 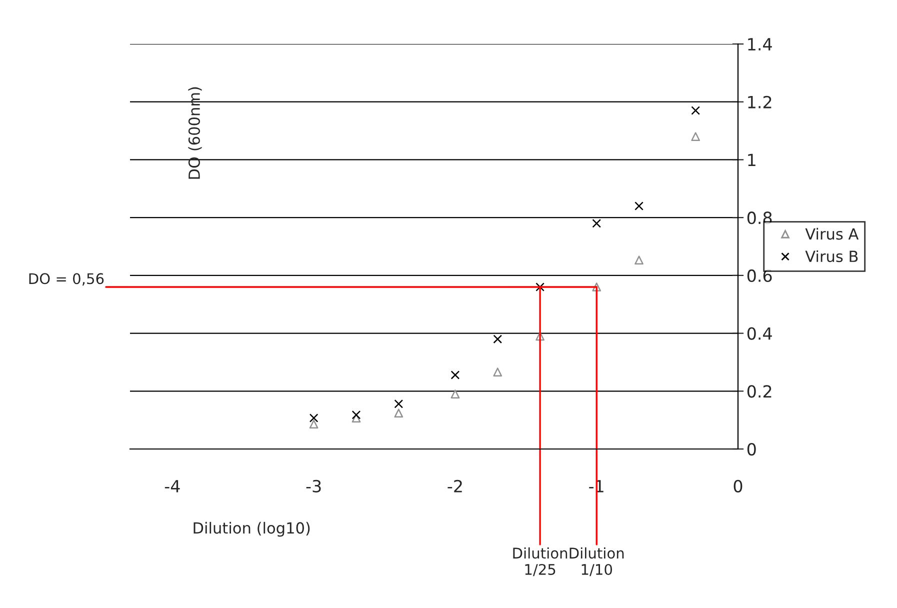 What do you see at coordinates (313, 486) in the screenshot?
I see `x-tick-label: -3` at bounding box center [313, 486].